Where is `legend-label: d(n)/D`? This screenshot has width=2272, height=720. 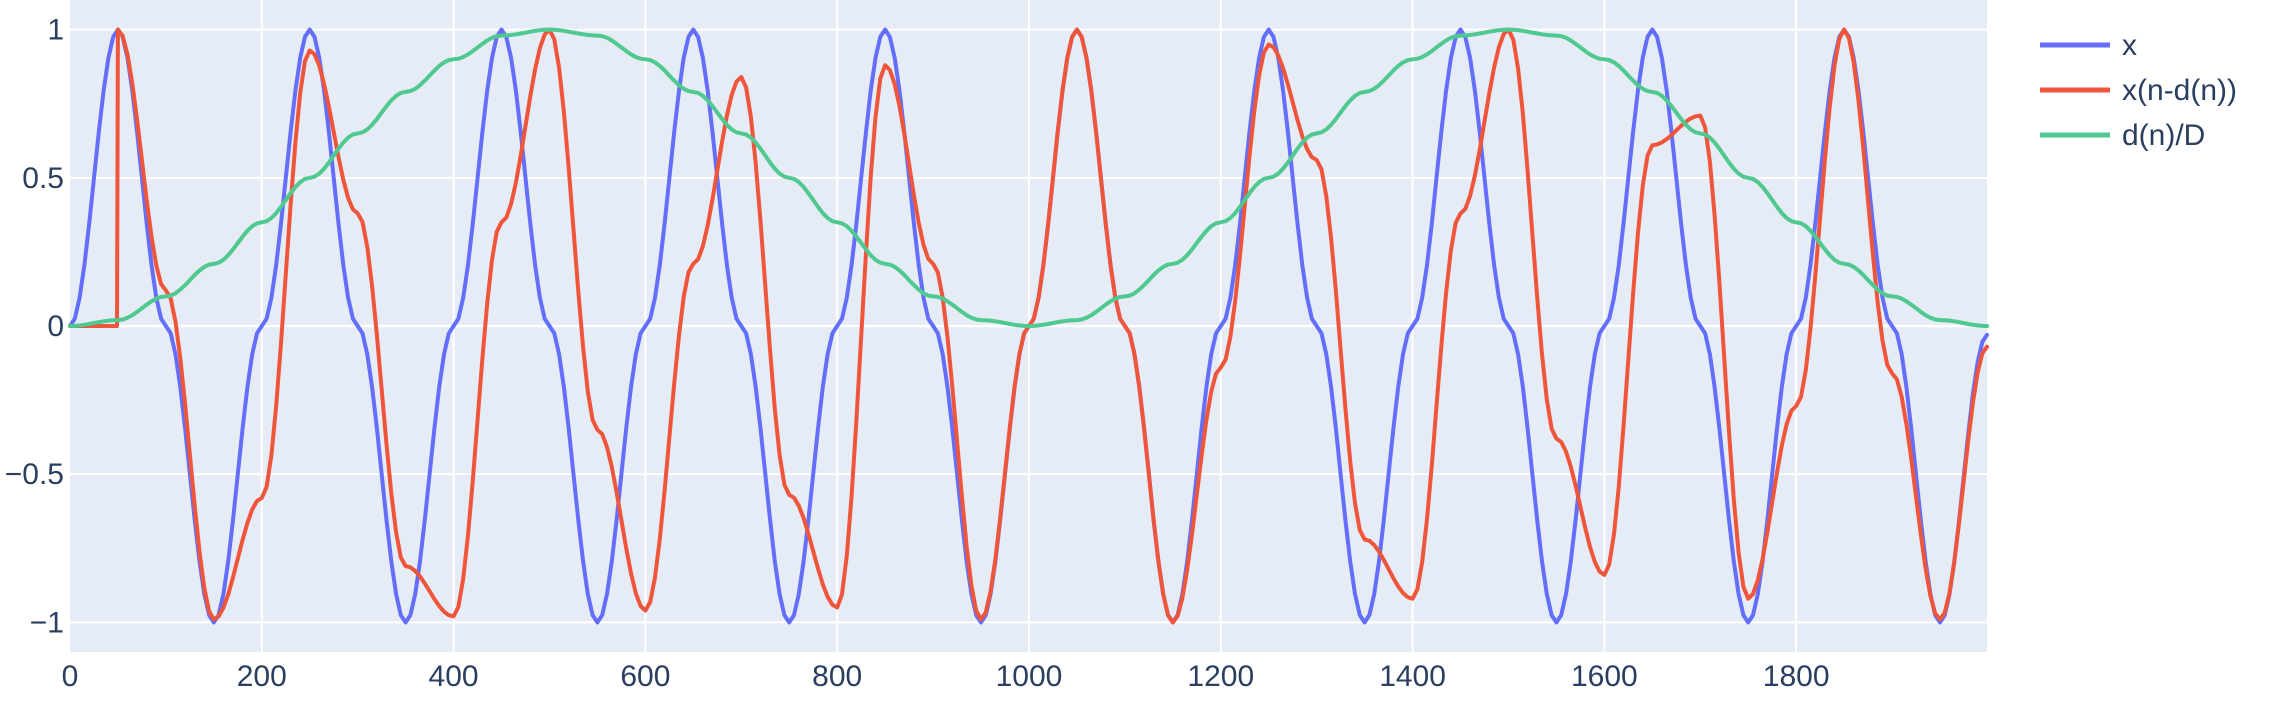 legend-label: d(n)/D is located at coordinates (2163, 135).